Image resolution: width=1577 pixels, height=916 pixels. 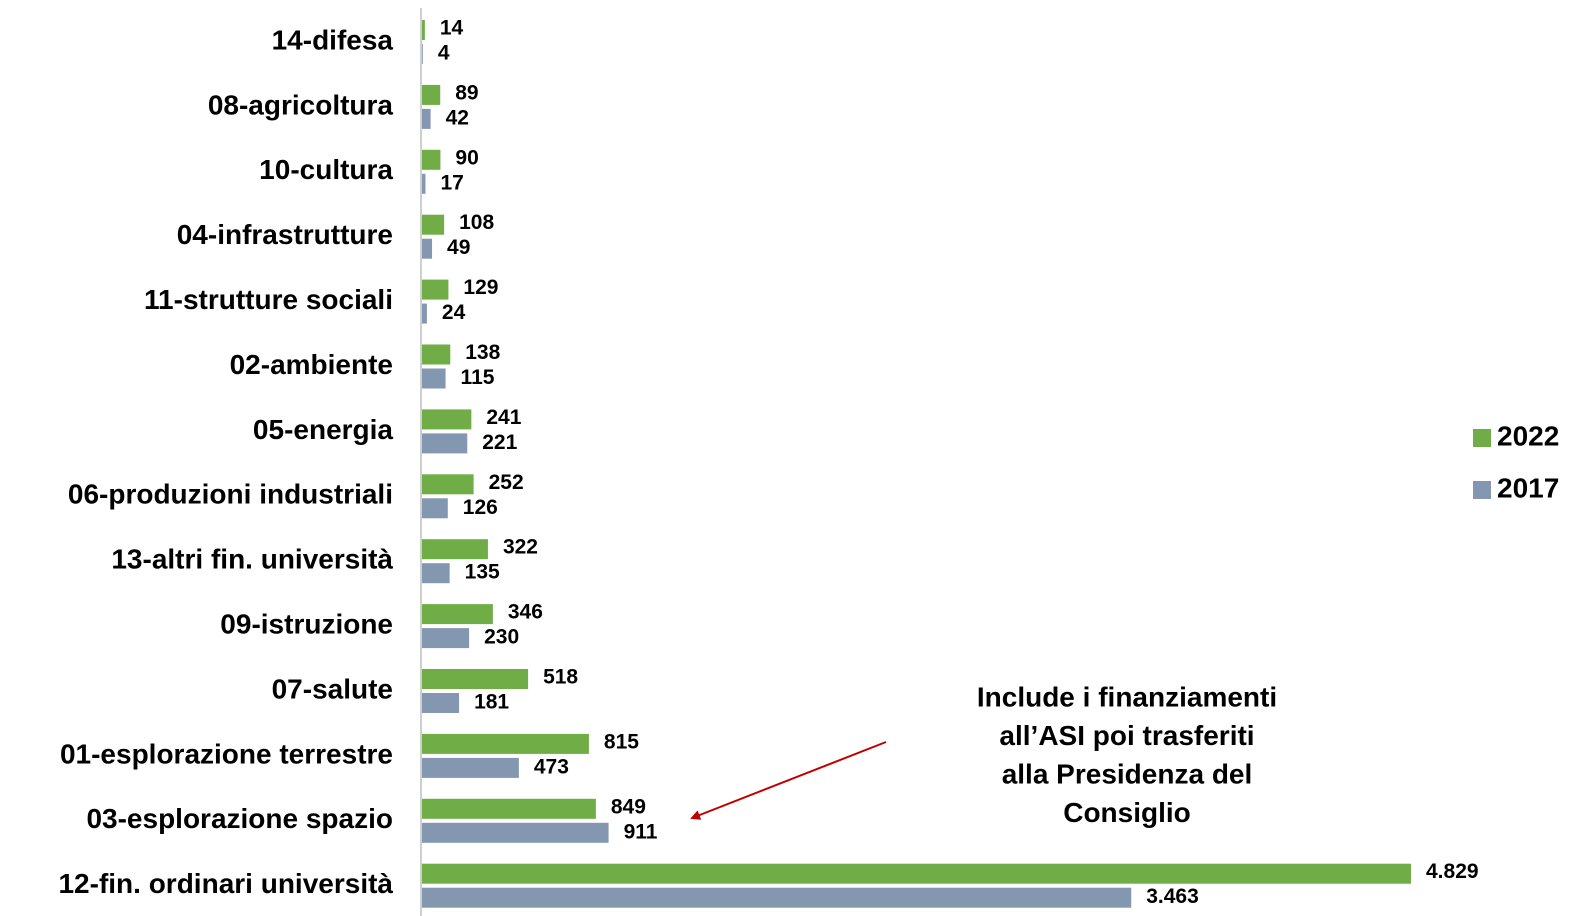 What do you see at coordinates (332, 688) in the screenshot?
I see `category-label: 07-salute` at bounding box center [332, 688].